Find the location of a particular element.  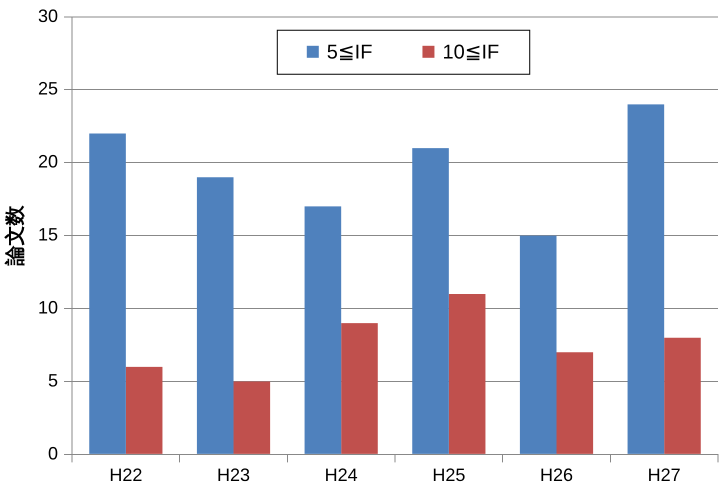

y-tick-label: 15 is located at coordinates (48, 234).